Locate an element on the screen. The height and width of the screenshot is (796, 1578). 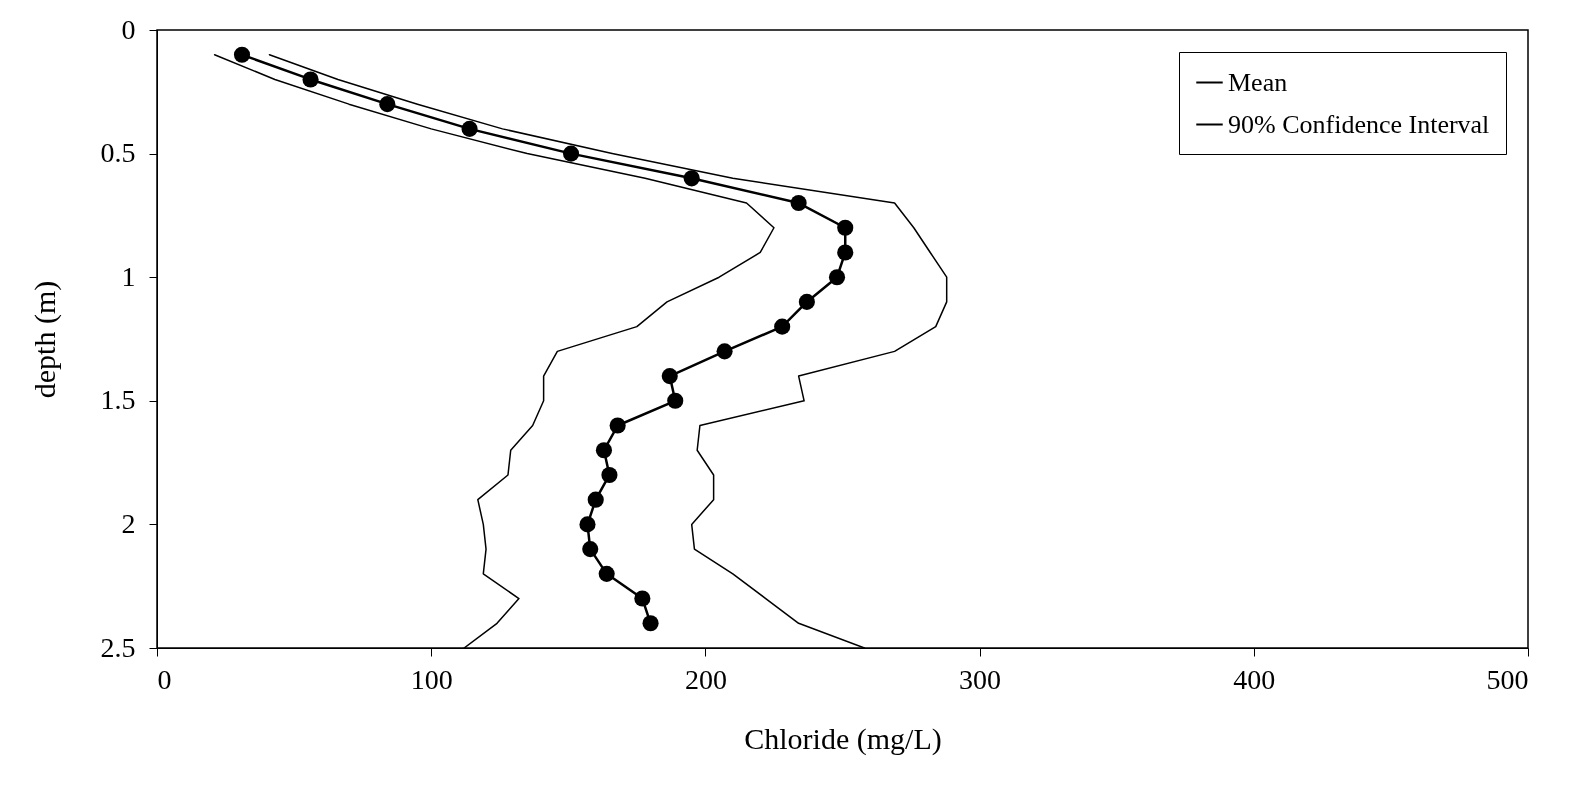
y-tick-label: 2 is located at coordinates (128, 523).